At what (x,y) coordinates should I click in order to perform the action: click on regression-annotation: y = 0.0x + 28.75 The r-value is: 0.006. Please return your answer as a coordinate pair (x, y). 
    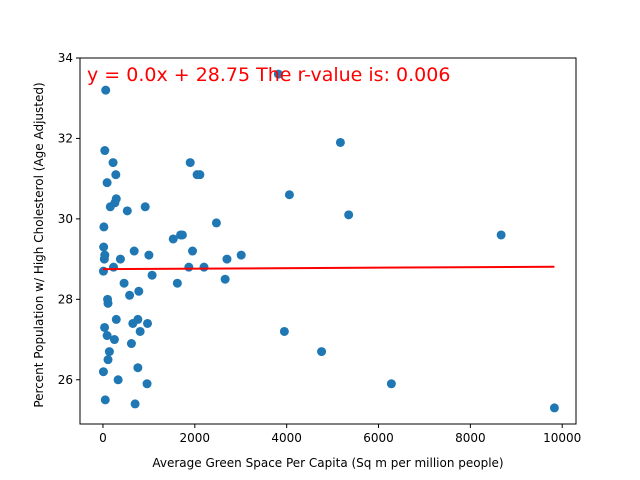
    Looking at the image, I should click on (268, 75).